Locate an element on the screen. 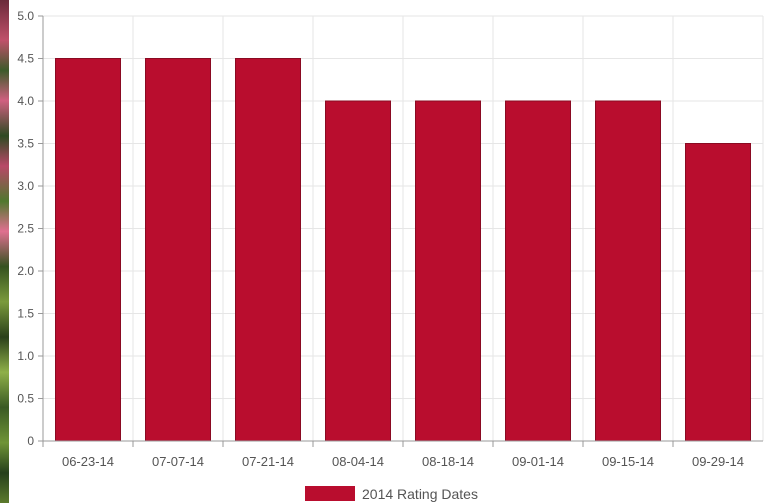  x-tick-label: 09-29-14 is located at coordinates (718, 461).